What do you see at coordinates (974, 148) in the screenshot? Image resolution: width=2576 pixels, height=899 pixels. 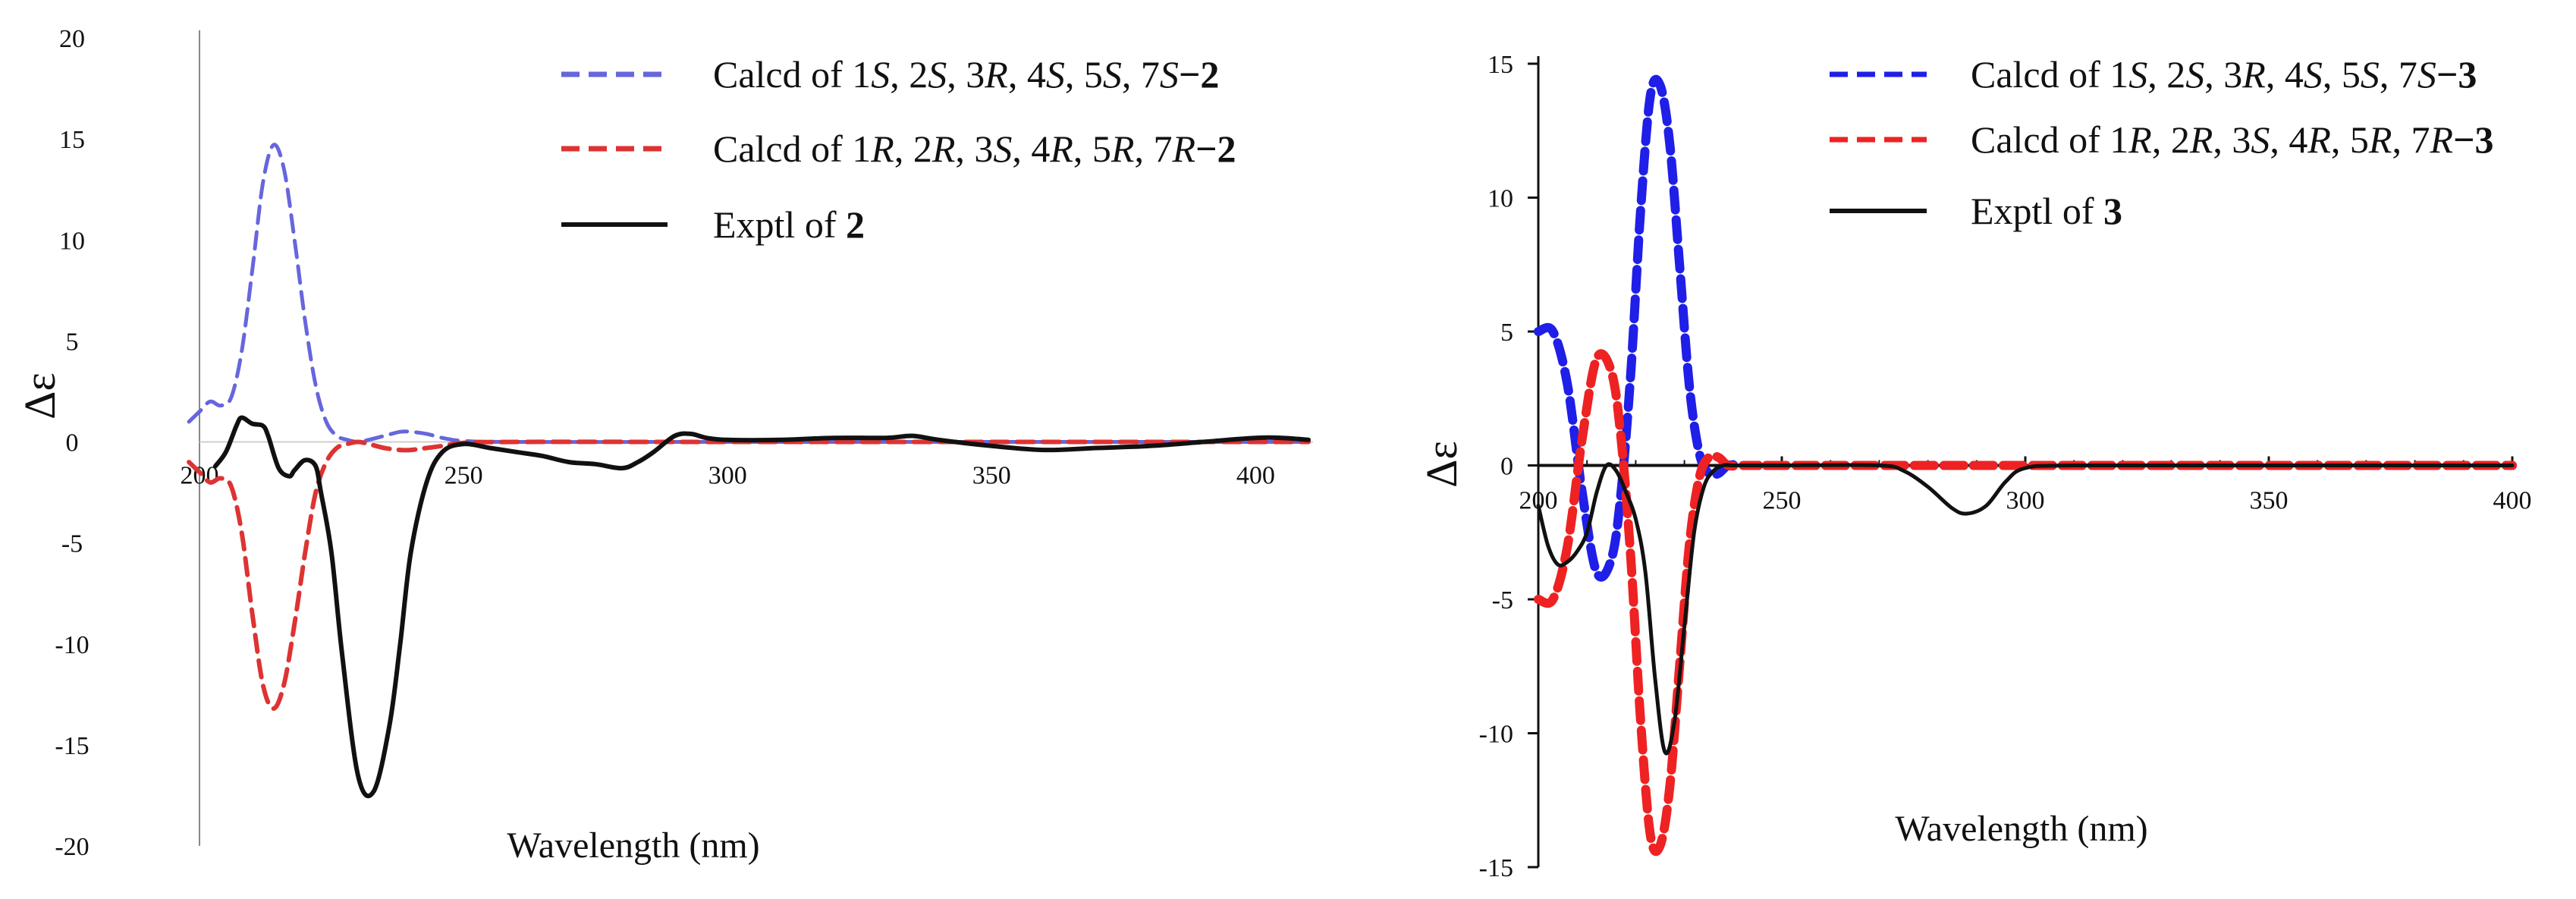 I see `legend-label-2: Calcd of 1R, 2R, 3S, 4R, 5R, 7R−2` at bounding box center [974, 148].